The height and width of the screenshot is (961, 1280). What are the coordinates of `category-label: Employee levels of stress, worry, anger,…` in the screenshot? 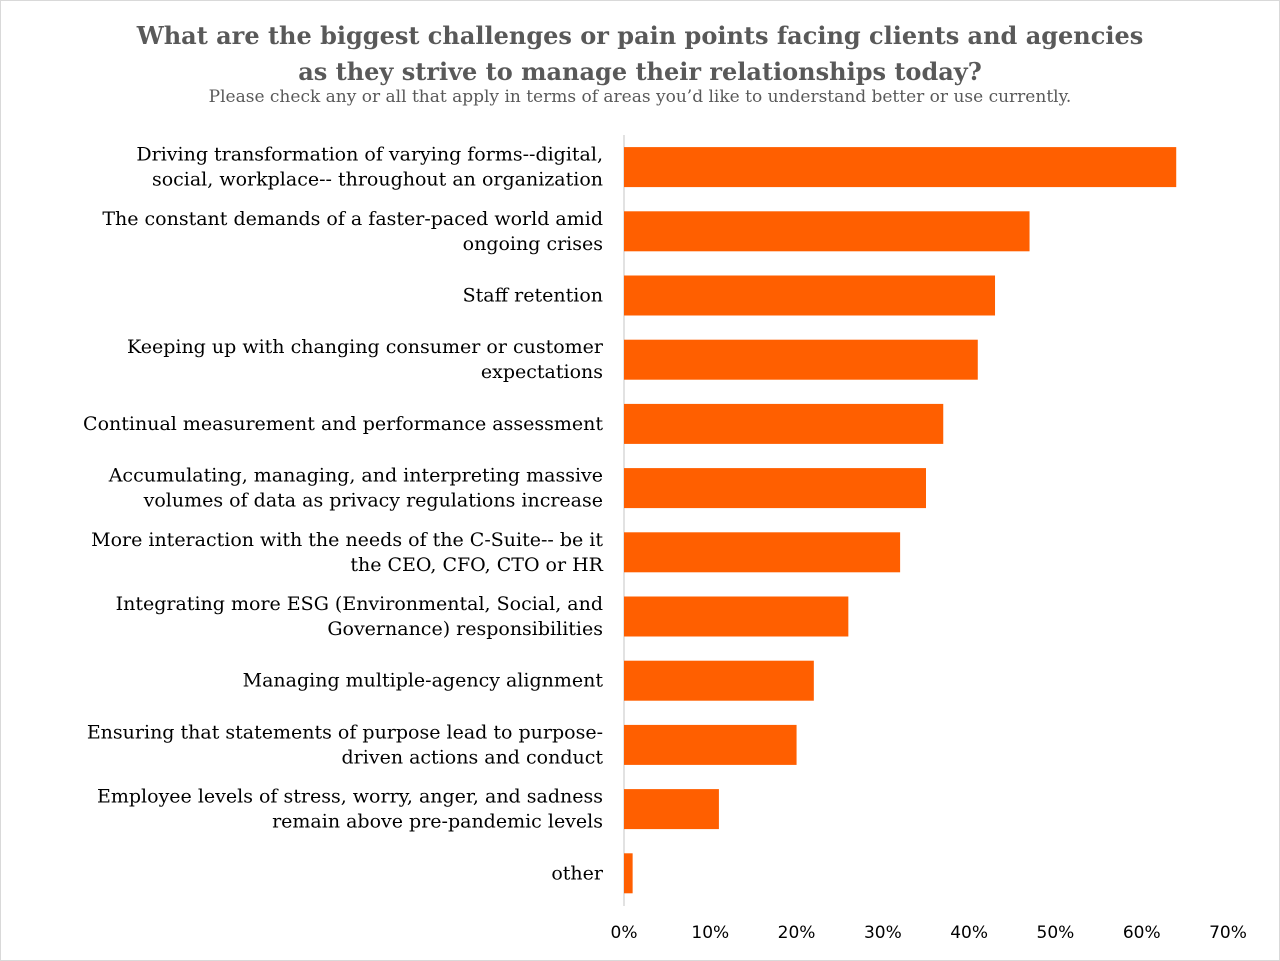 It's located at (350, 809).